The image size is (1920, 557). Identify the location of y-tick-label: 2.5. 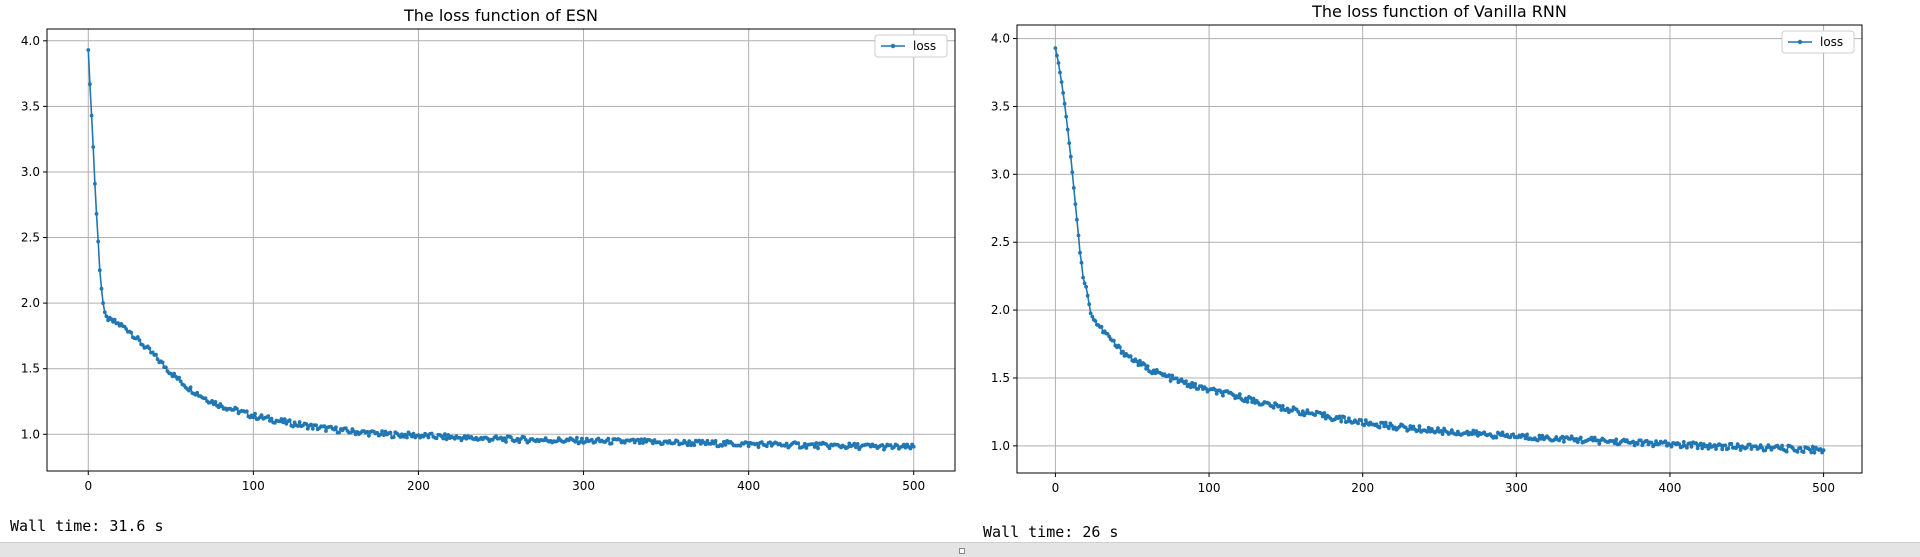
(30, 238).